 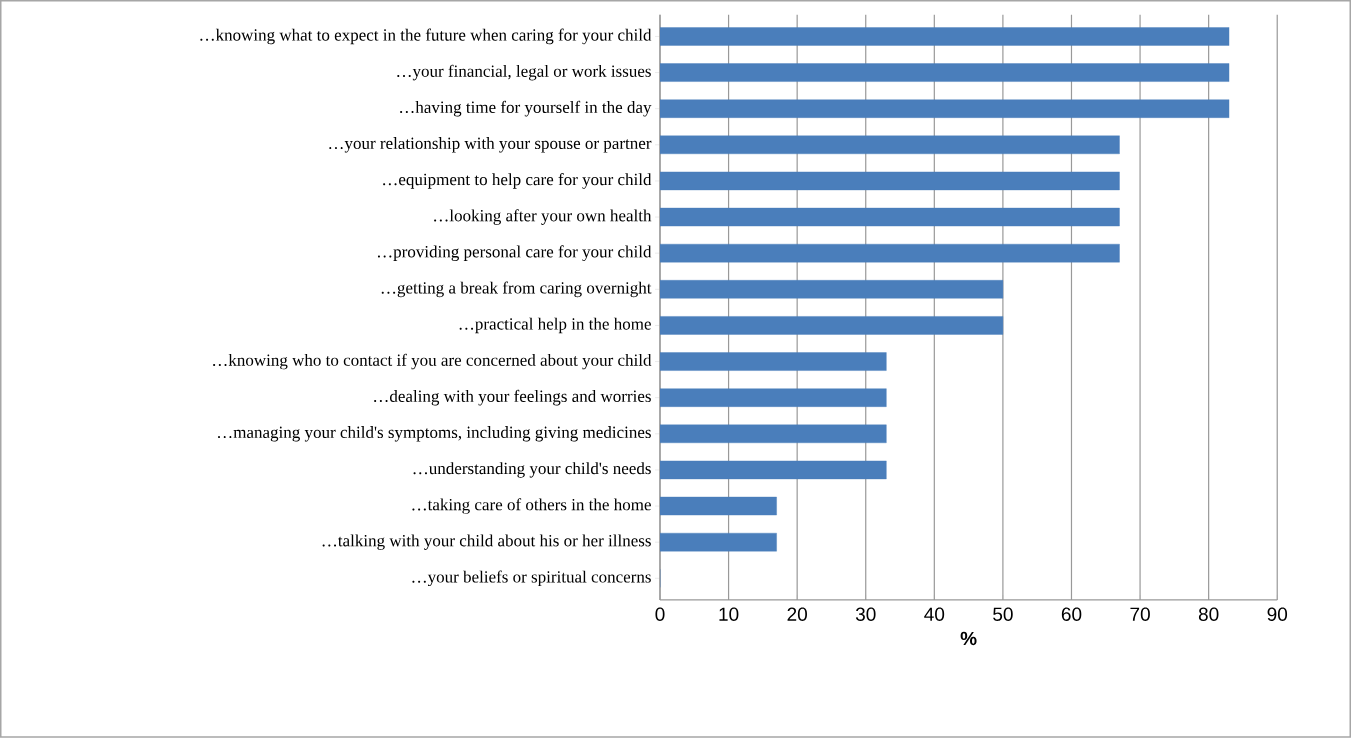 I want to click on y-tick-label: …managing your child's symptoms, including giving medicines, so click(x=434, y=434).